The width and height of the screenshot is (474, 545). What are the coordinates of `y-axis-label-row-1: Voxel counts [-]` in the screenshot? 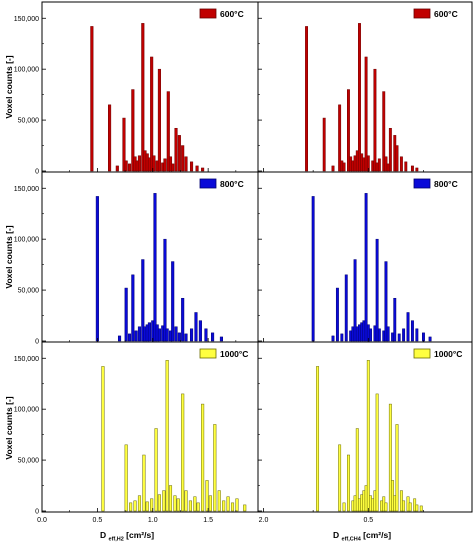 It's located at (9, 86).